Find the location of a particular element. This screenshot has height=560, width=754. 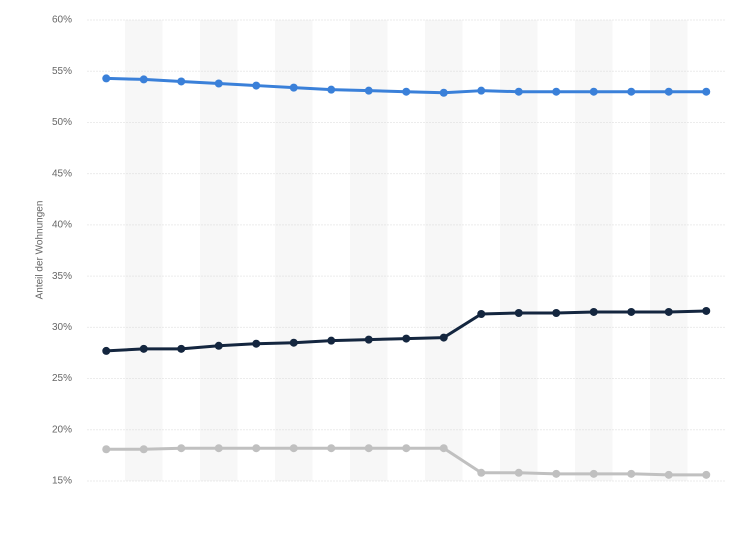

y-tick-label: 45% is located at coordinates (62, 173).